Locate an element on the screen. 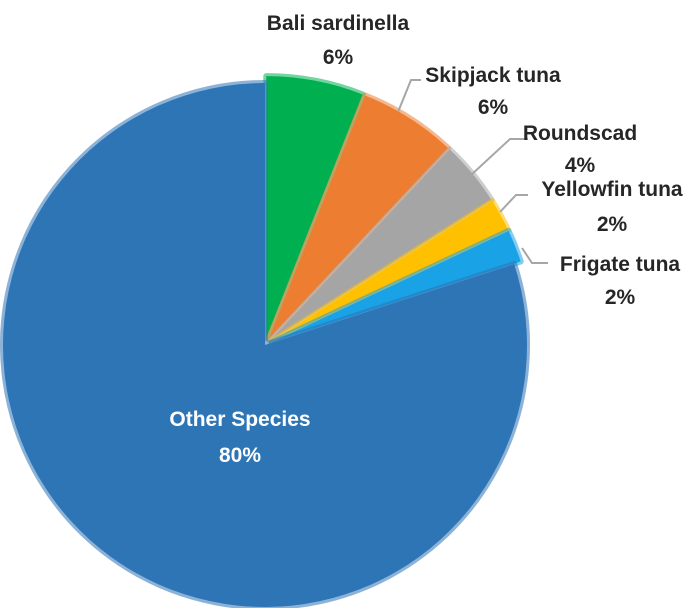  leader-lines is located at coordinates (472, 171).